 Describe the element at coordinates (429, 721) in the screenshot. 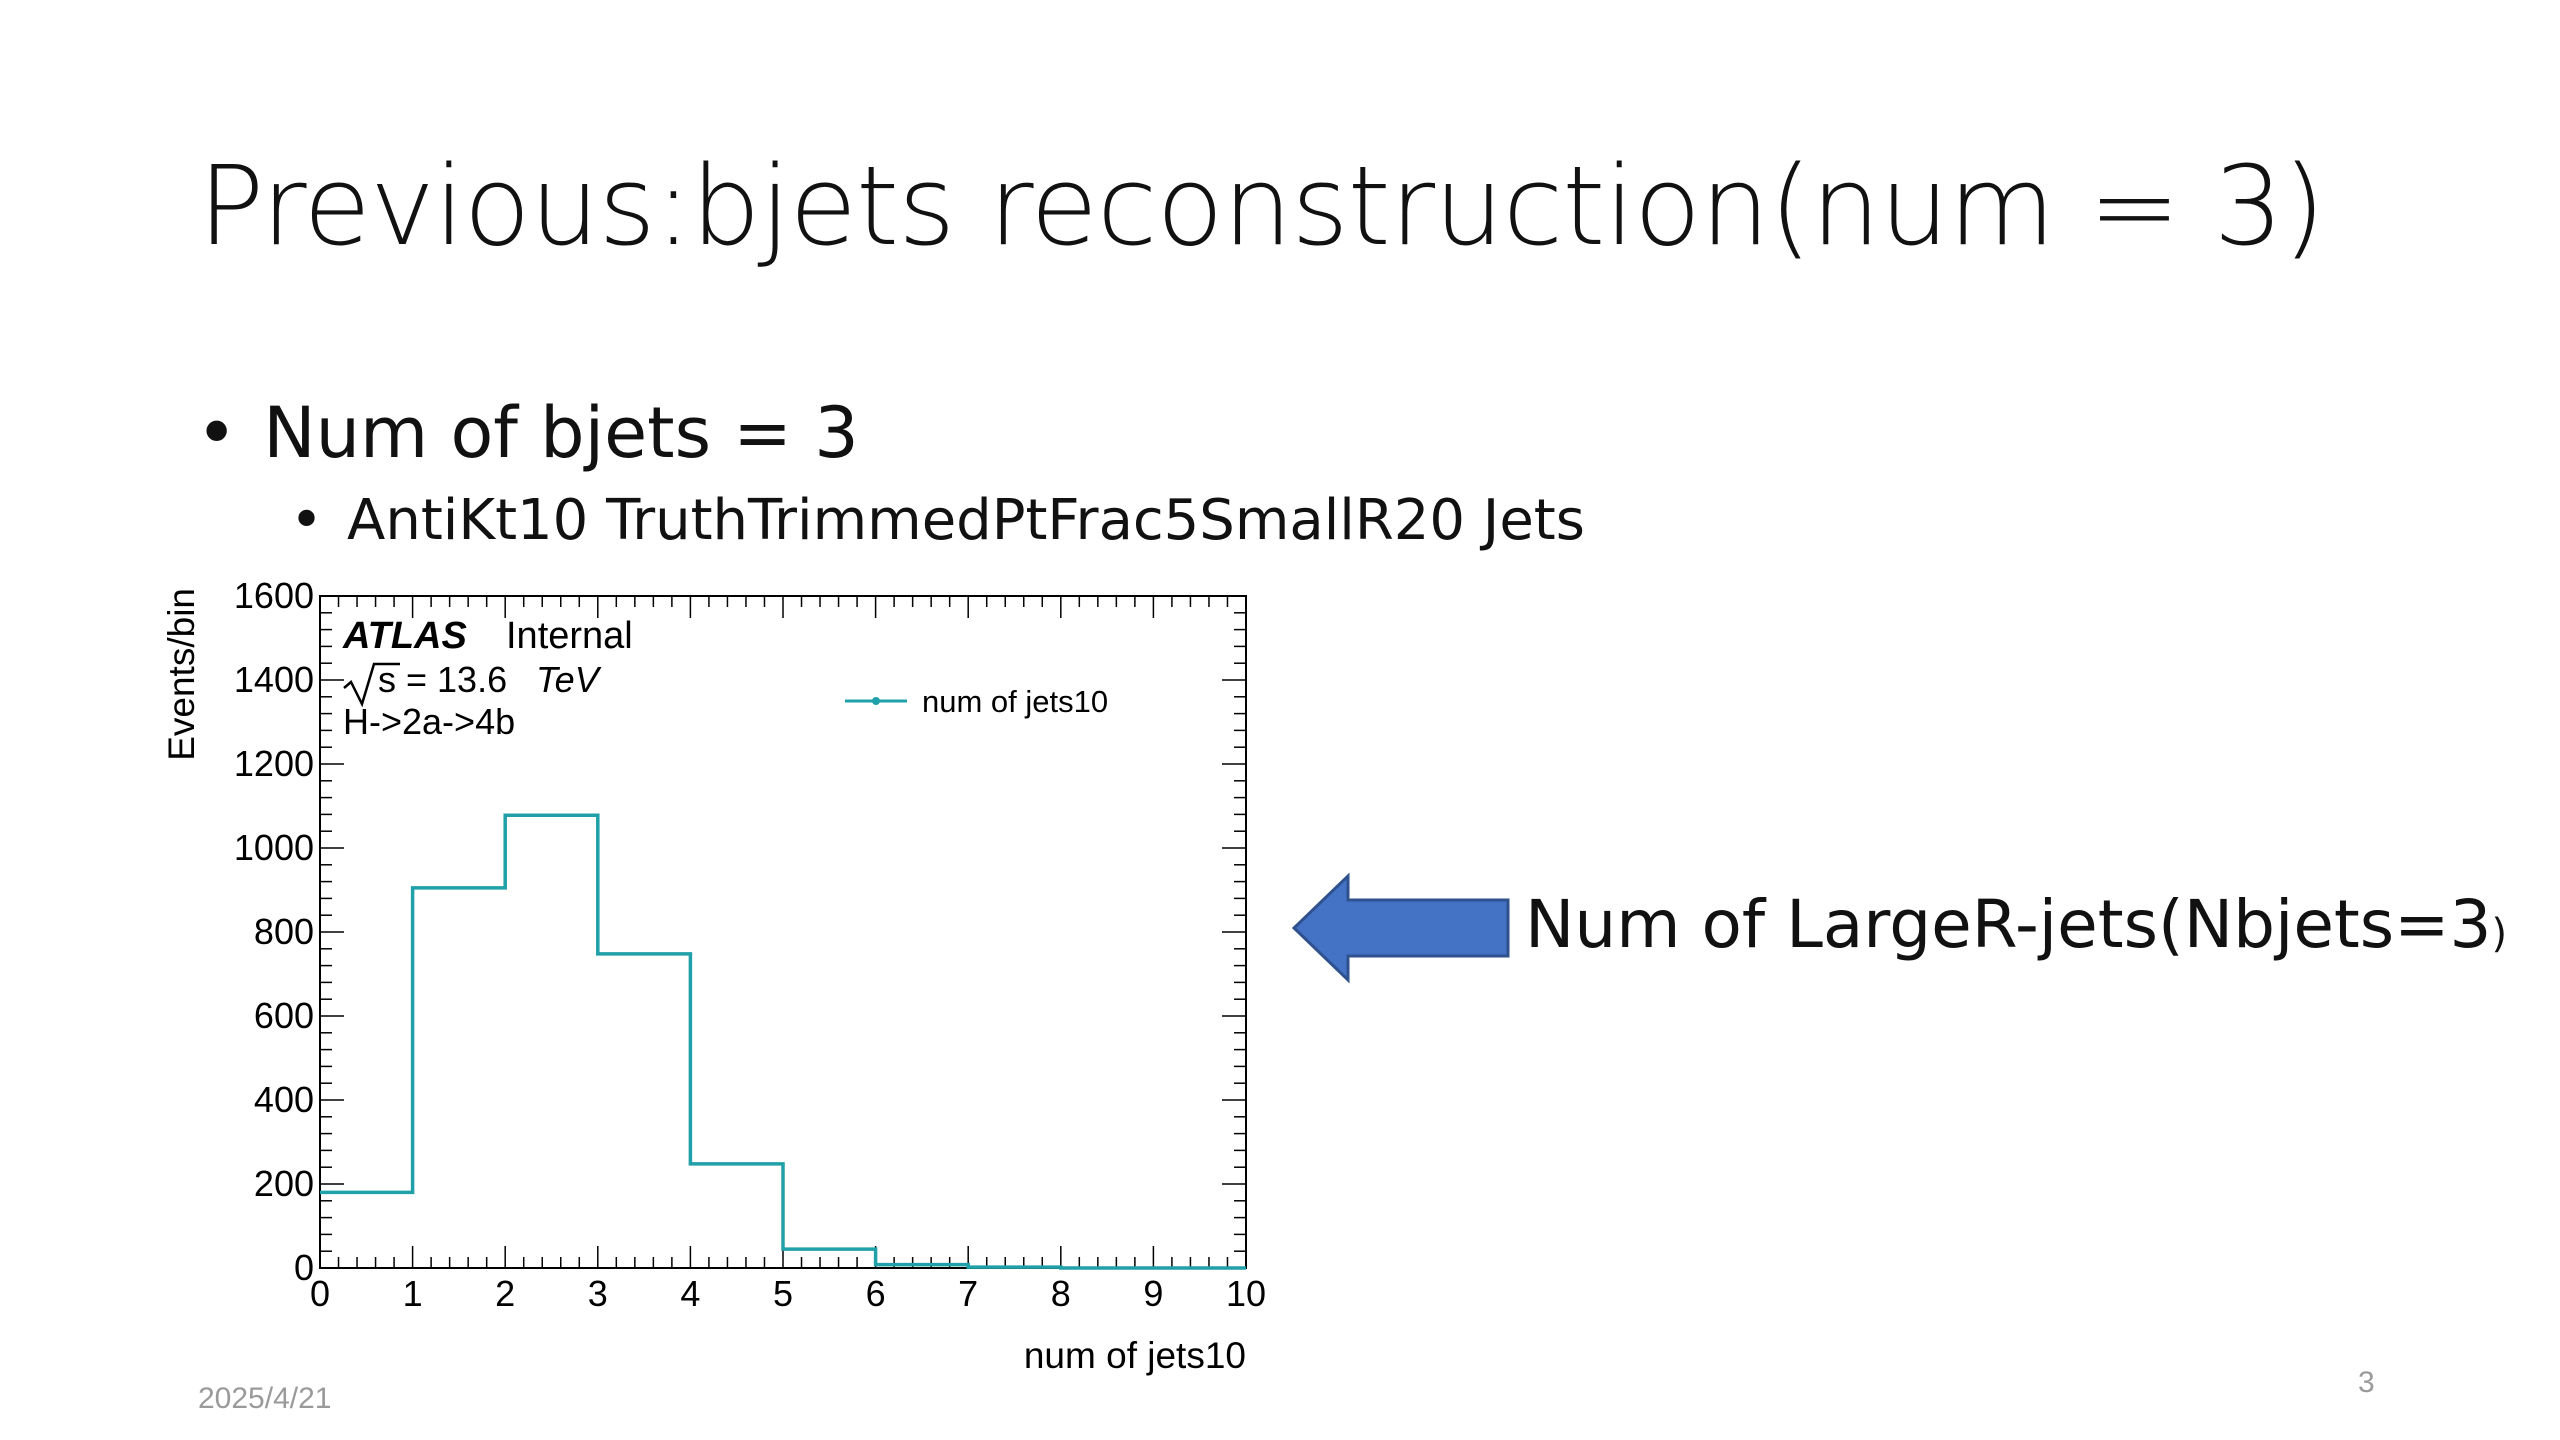

I see `process-label: H->2a->4b` at that location.